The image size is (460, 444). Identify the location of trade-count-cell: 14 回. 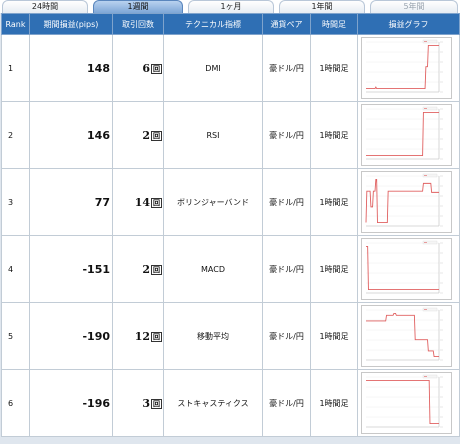
(138, 202).